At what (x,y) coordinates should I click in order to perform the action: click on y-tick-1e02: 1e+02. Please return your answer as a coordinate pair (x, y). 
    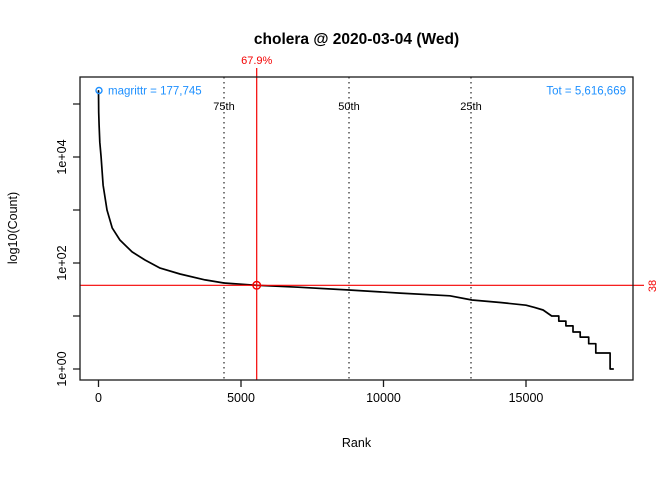
    Looking at the image, I should click on (62, 262).